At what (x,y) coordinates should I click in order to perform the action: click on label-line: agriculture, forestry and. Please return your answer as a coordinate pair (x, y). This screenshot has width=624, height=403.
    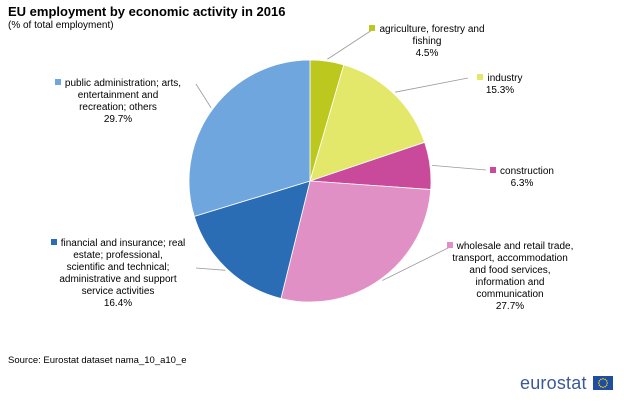
    Looking at the image, I should click on (427, 30).